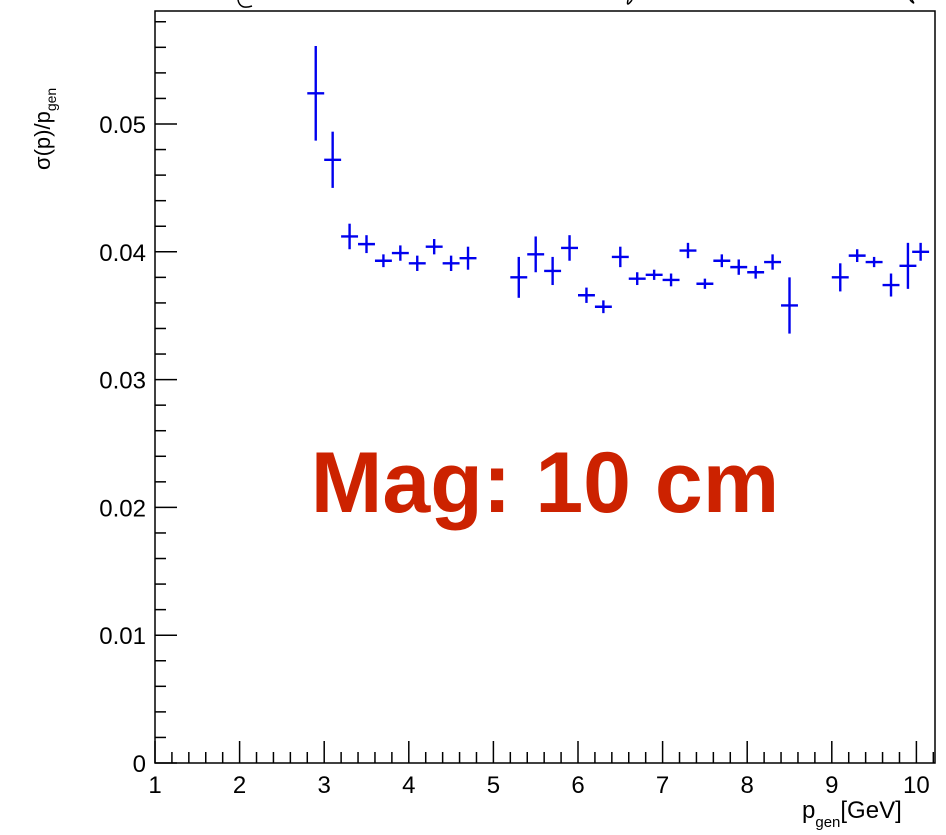 The height and width of the screenshot is (835, 946). I want to click on x-tick-label: 5, so click(493, 785).